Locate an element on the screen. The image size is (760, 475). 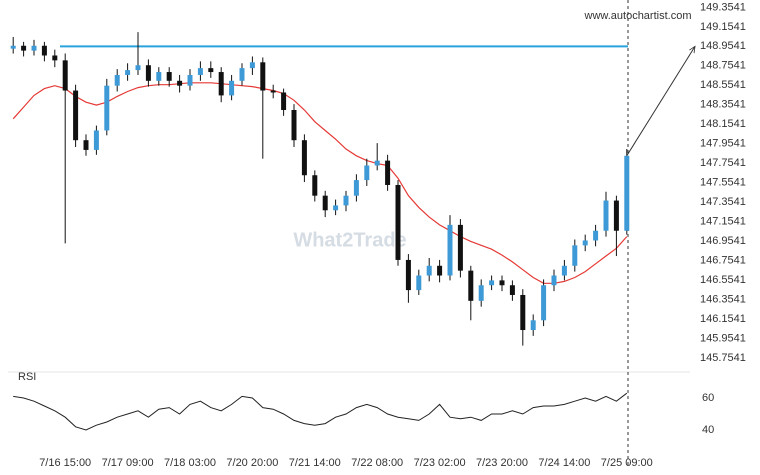
y-tick-label: 60 is located at coordinates (708, 398).